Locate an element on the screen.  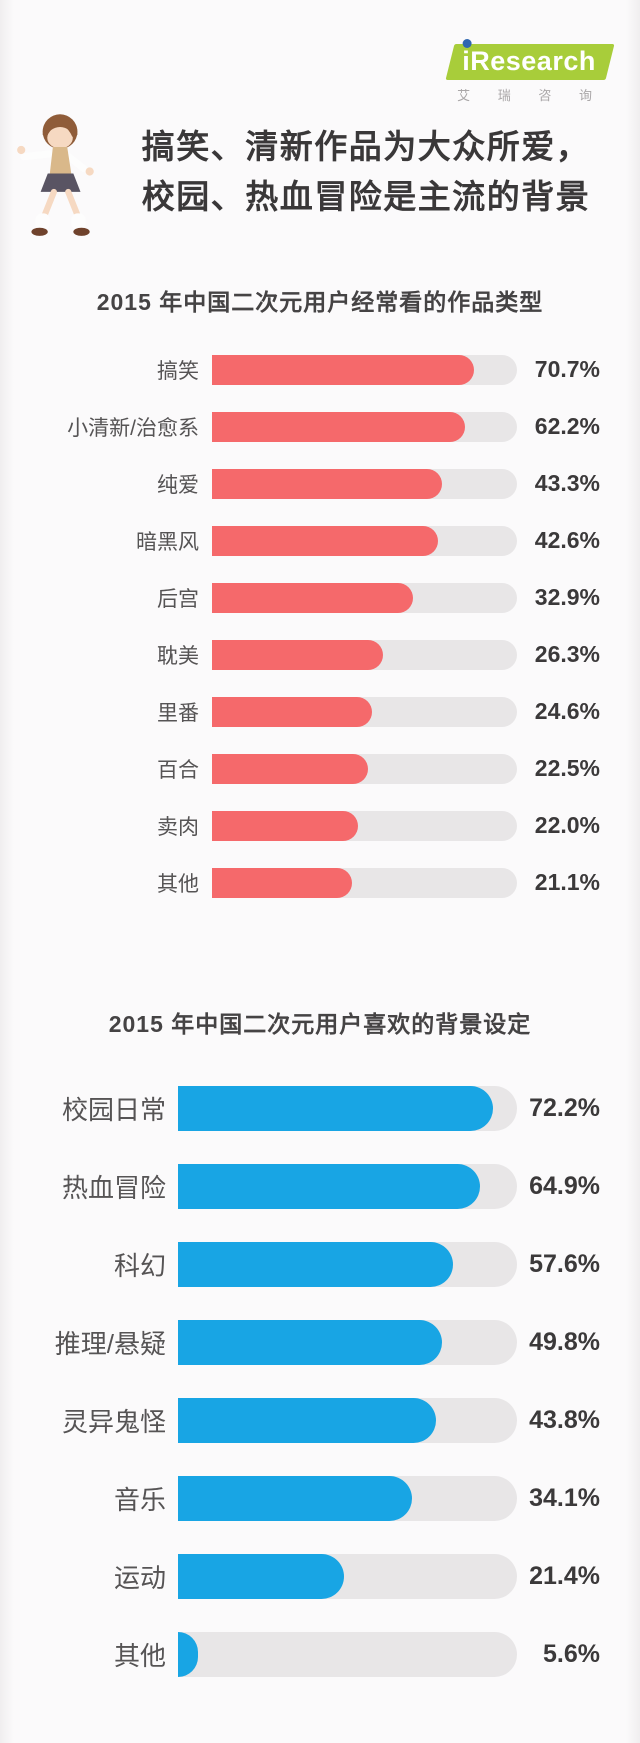
value-label: 43.3% is located at coordinates (567, 483).